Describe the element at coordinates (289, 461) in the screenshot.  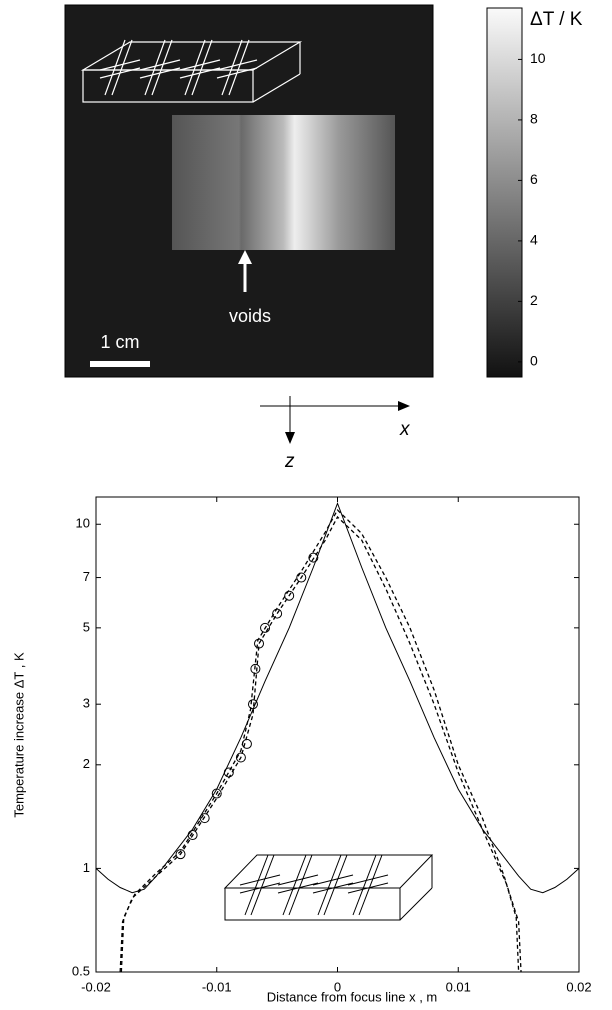
I see `z-direction-label: z` at that location.